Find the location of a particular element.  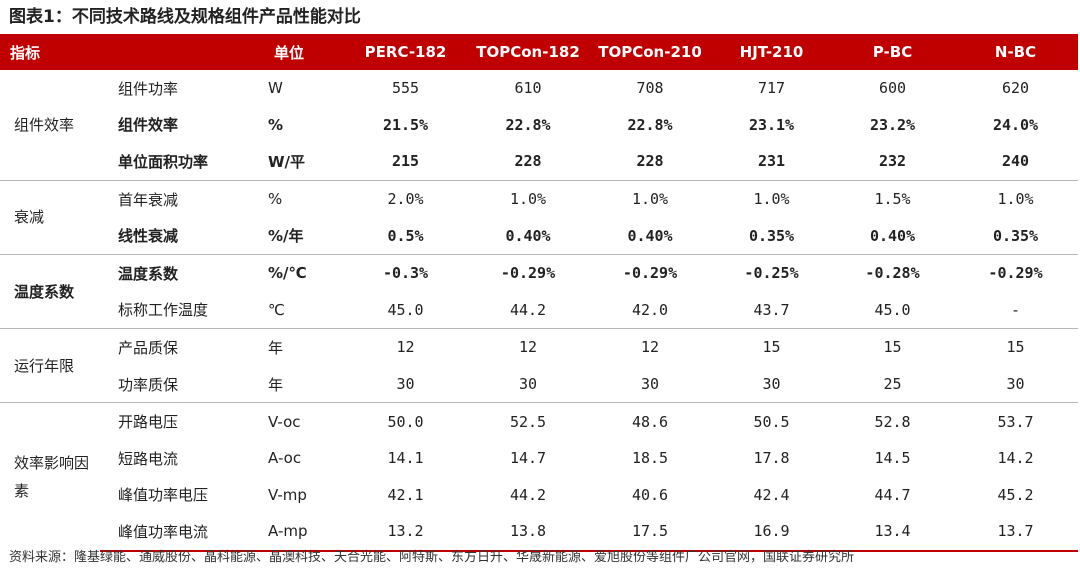

table-row: 线性衰减 %/年 0.5% 0.40% 0.40% 0.35% 0.40% 0.35% is located at coordinates (539, 235).